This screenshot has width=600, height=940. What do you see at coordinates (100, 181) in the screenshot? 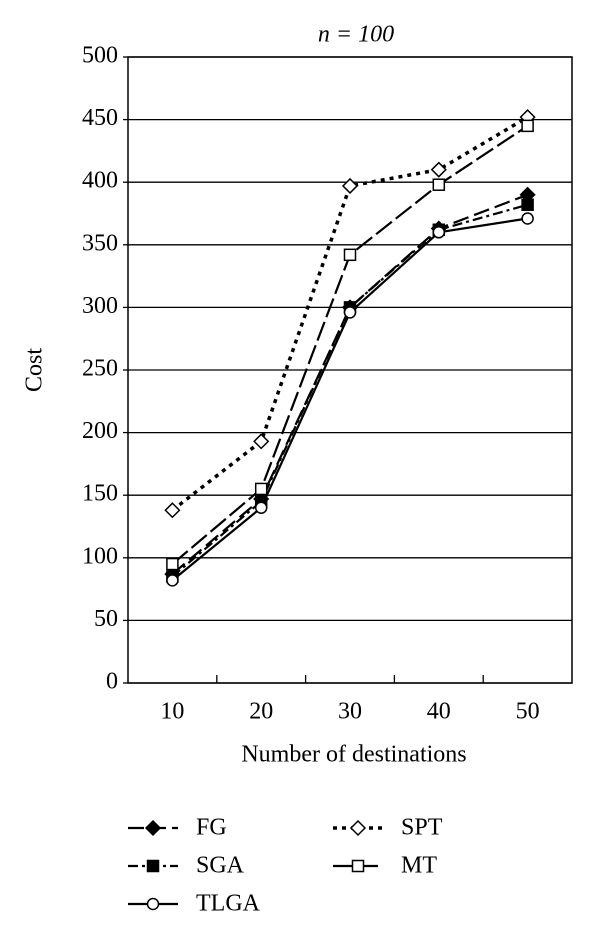
I see `y-tick-label: 400` at bounding box center [100, 181].